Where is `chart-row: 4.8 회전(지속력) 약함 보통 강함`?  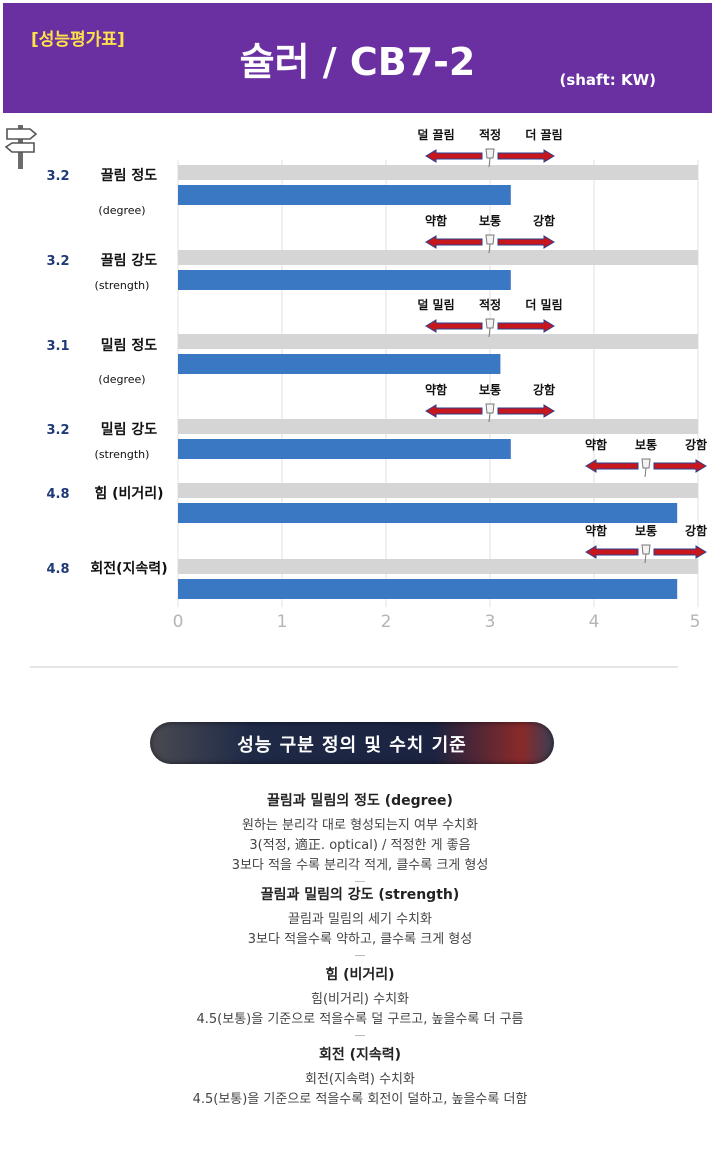 chart-row: 4.8 회전(지속력) 약함 보통 강함 is located at coordinates (376, 561).